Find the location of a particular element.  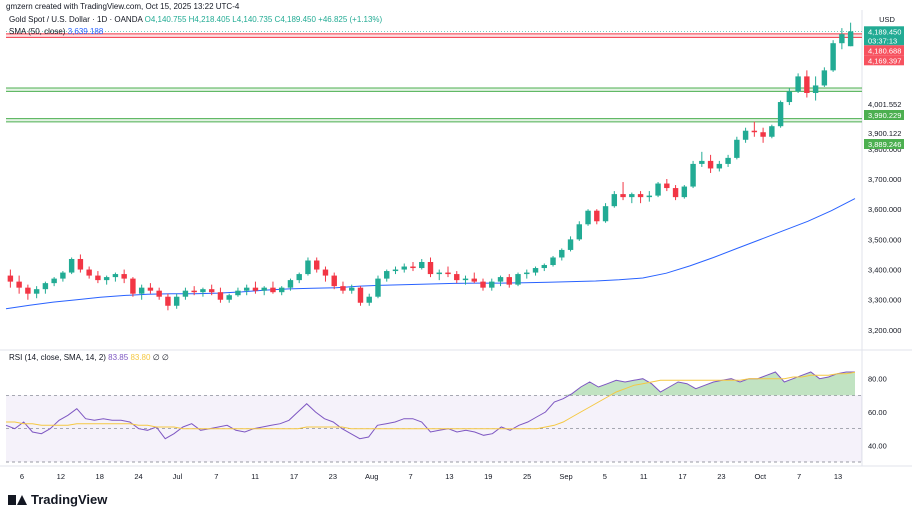

price-tag-label: 4,169.397 is located at coordinates (884, 60).